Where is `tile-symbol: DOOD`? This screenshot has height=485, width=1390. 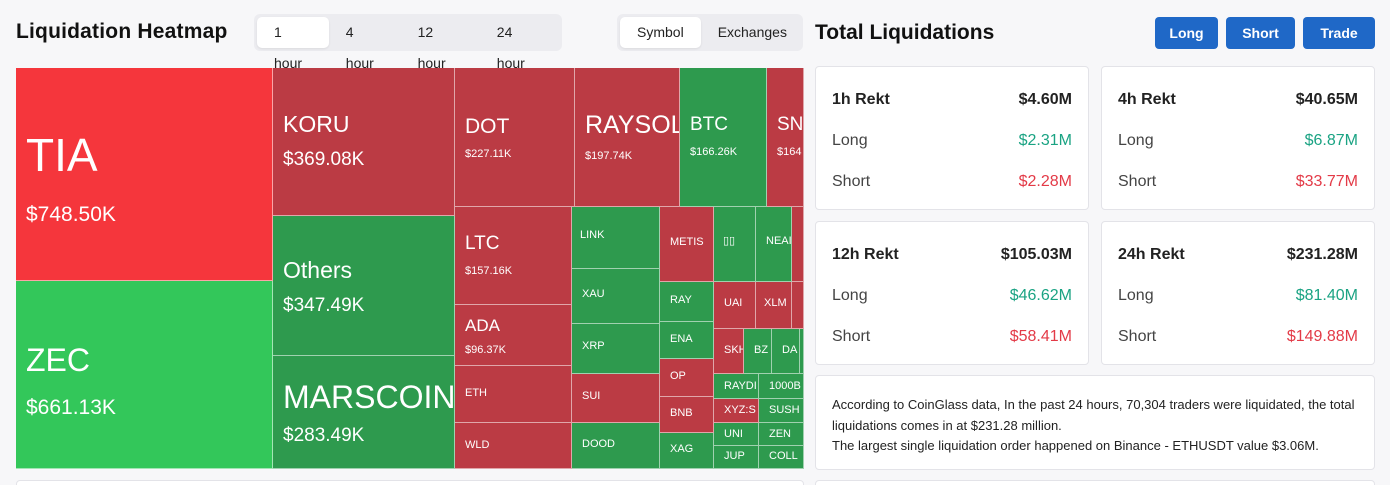
tile-symbol: DOOD is located at coordinates (598, 444).